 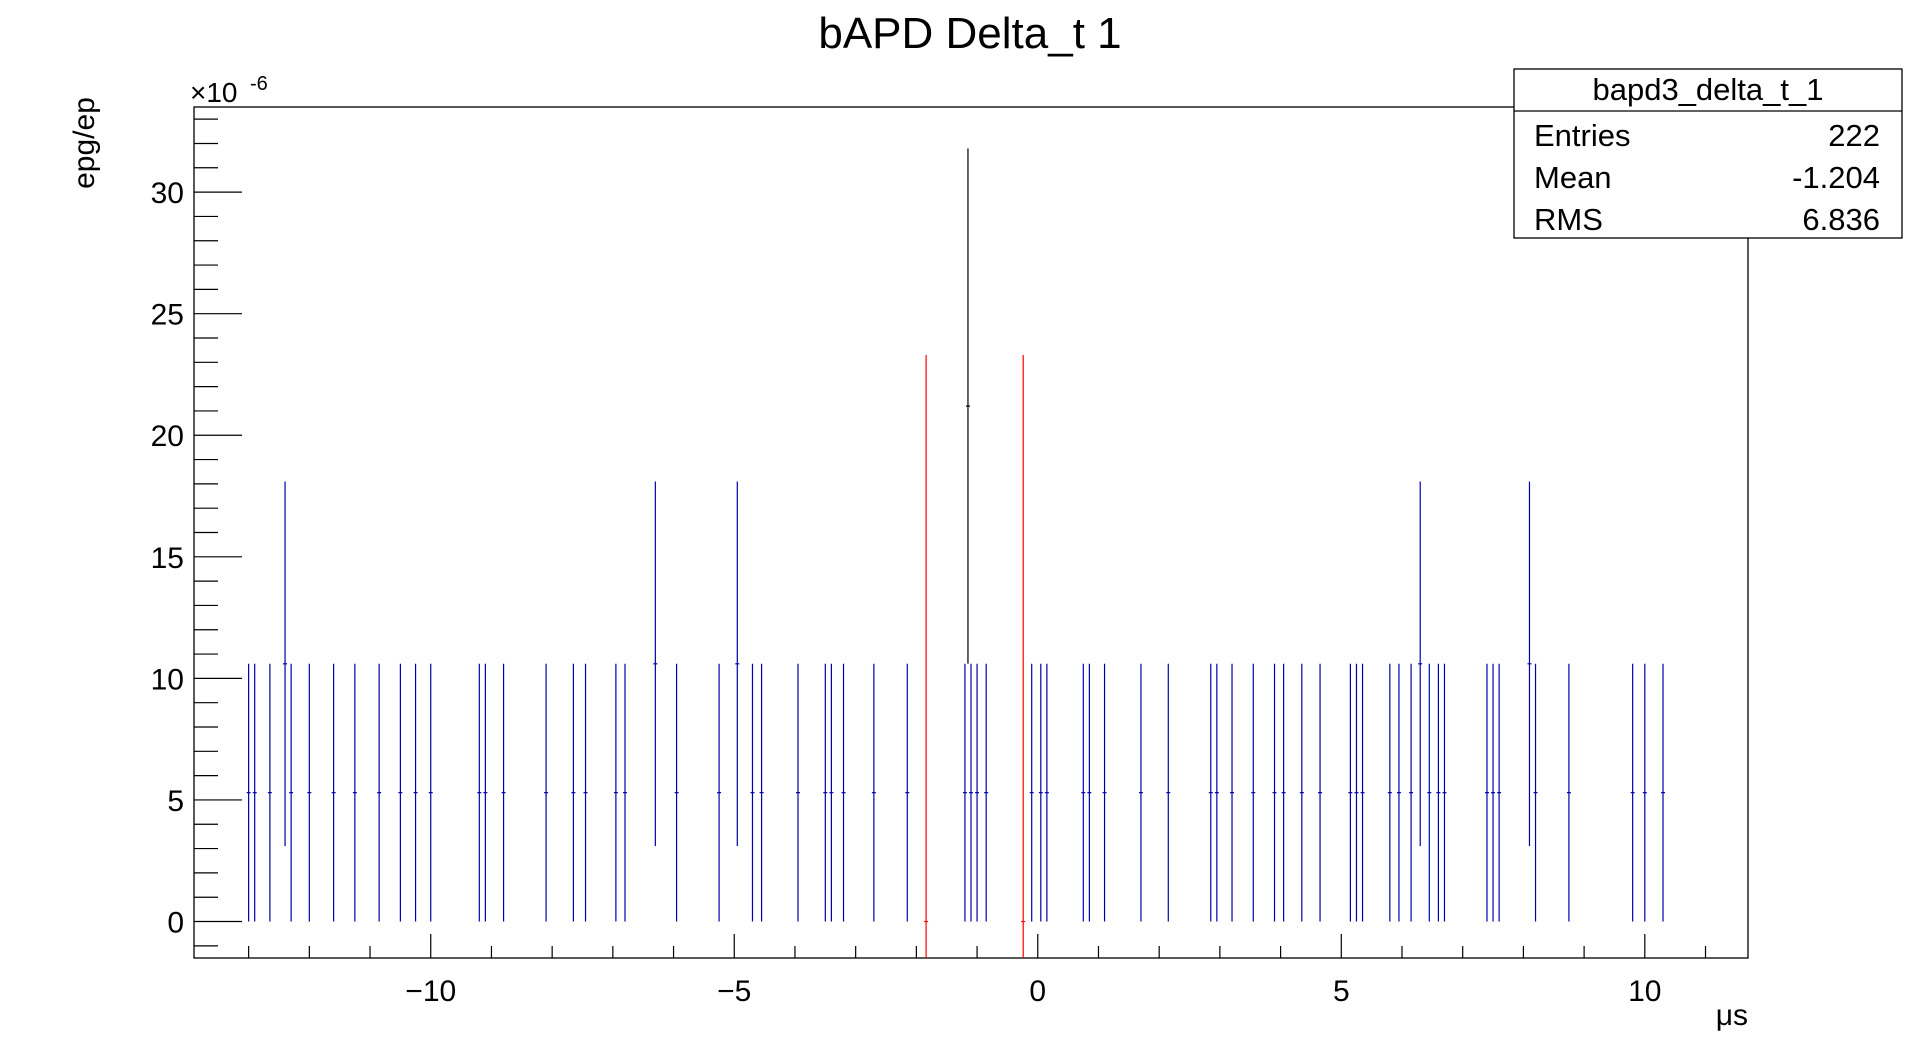 I want to click on y-tick-label: 25, so click(x=167, y=315).